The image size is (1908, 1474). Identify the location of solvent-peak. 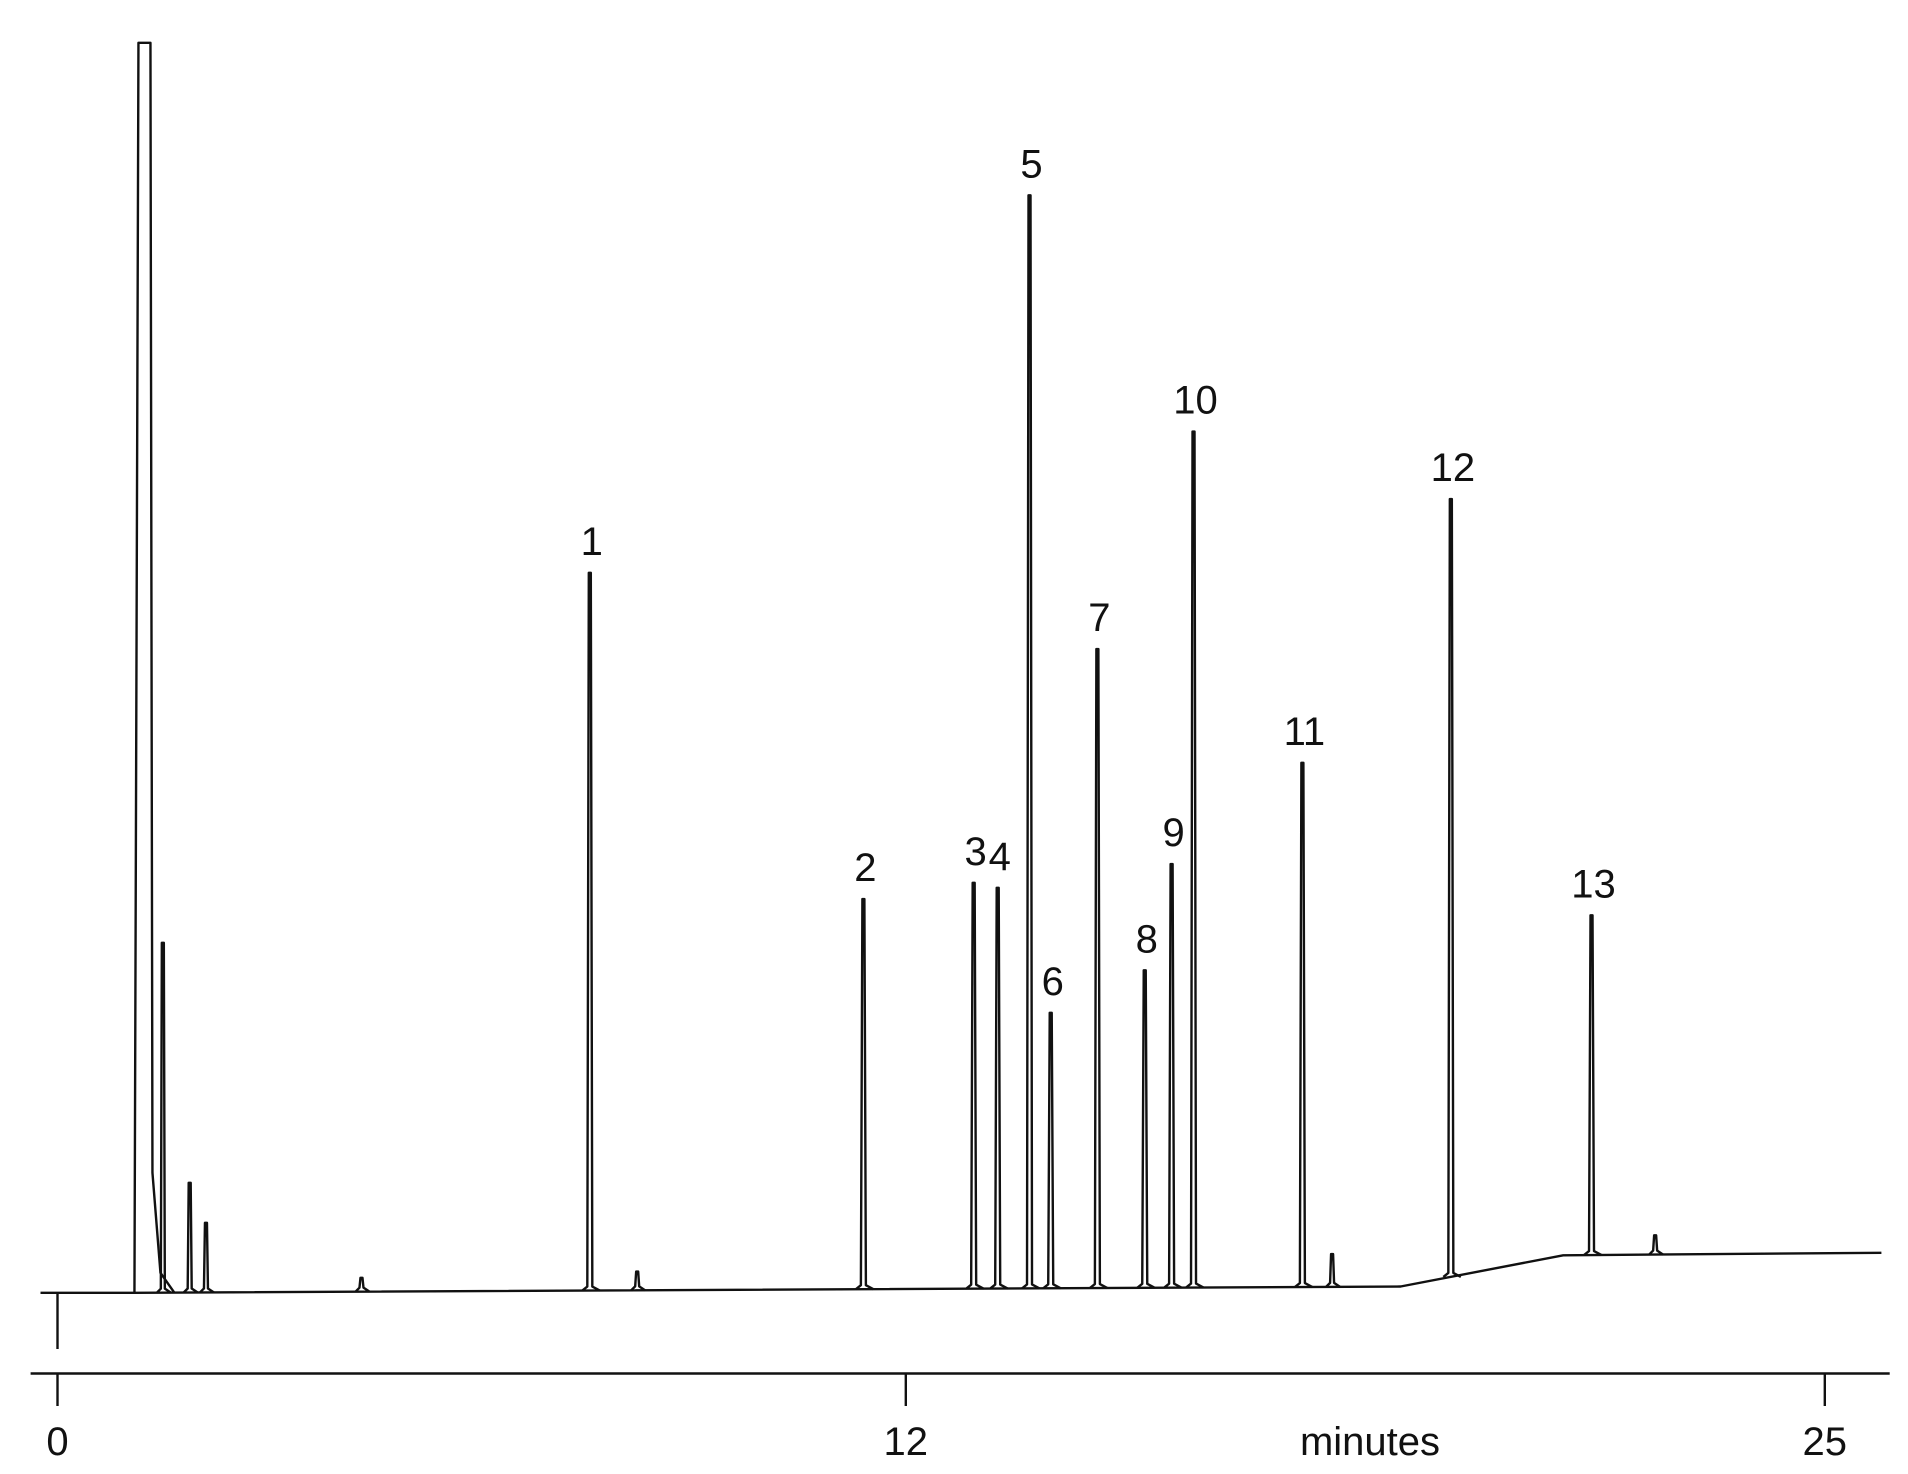
(154, 667).